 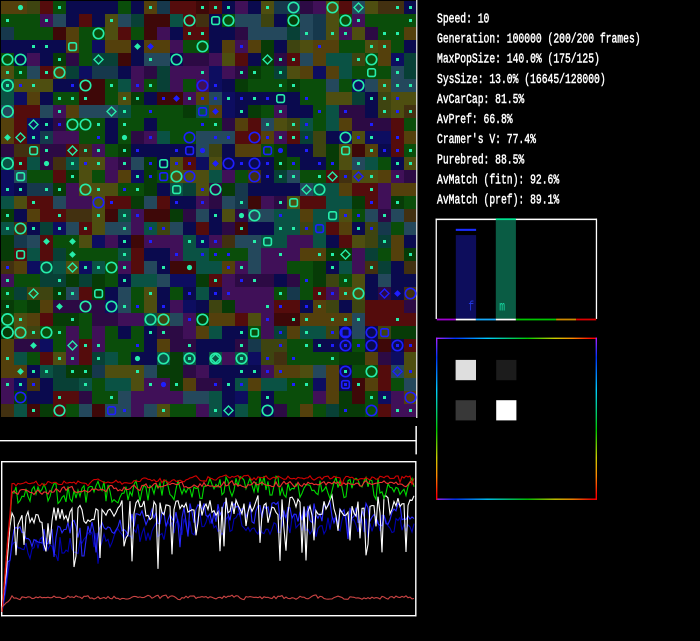 I want to click on svg-text: AvMatch (fitn): 92.6%, so click(x=498, y=180).